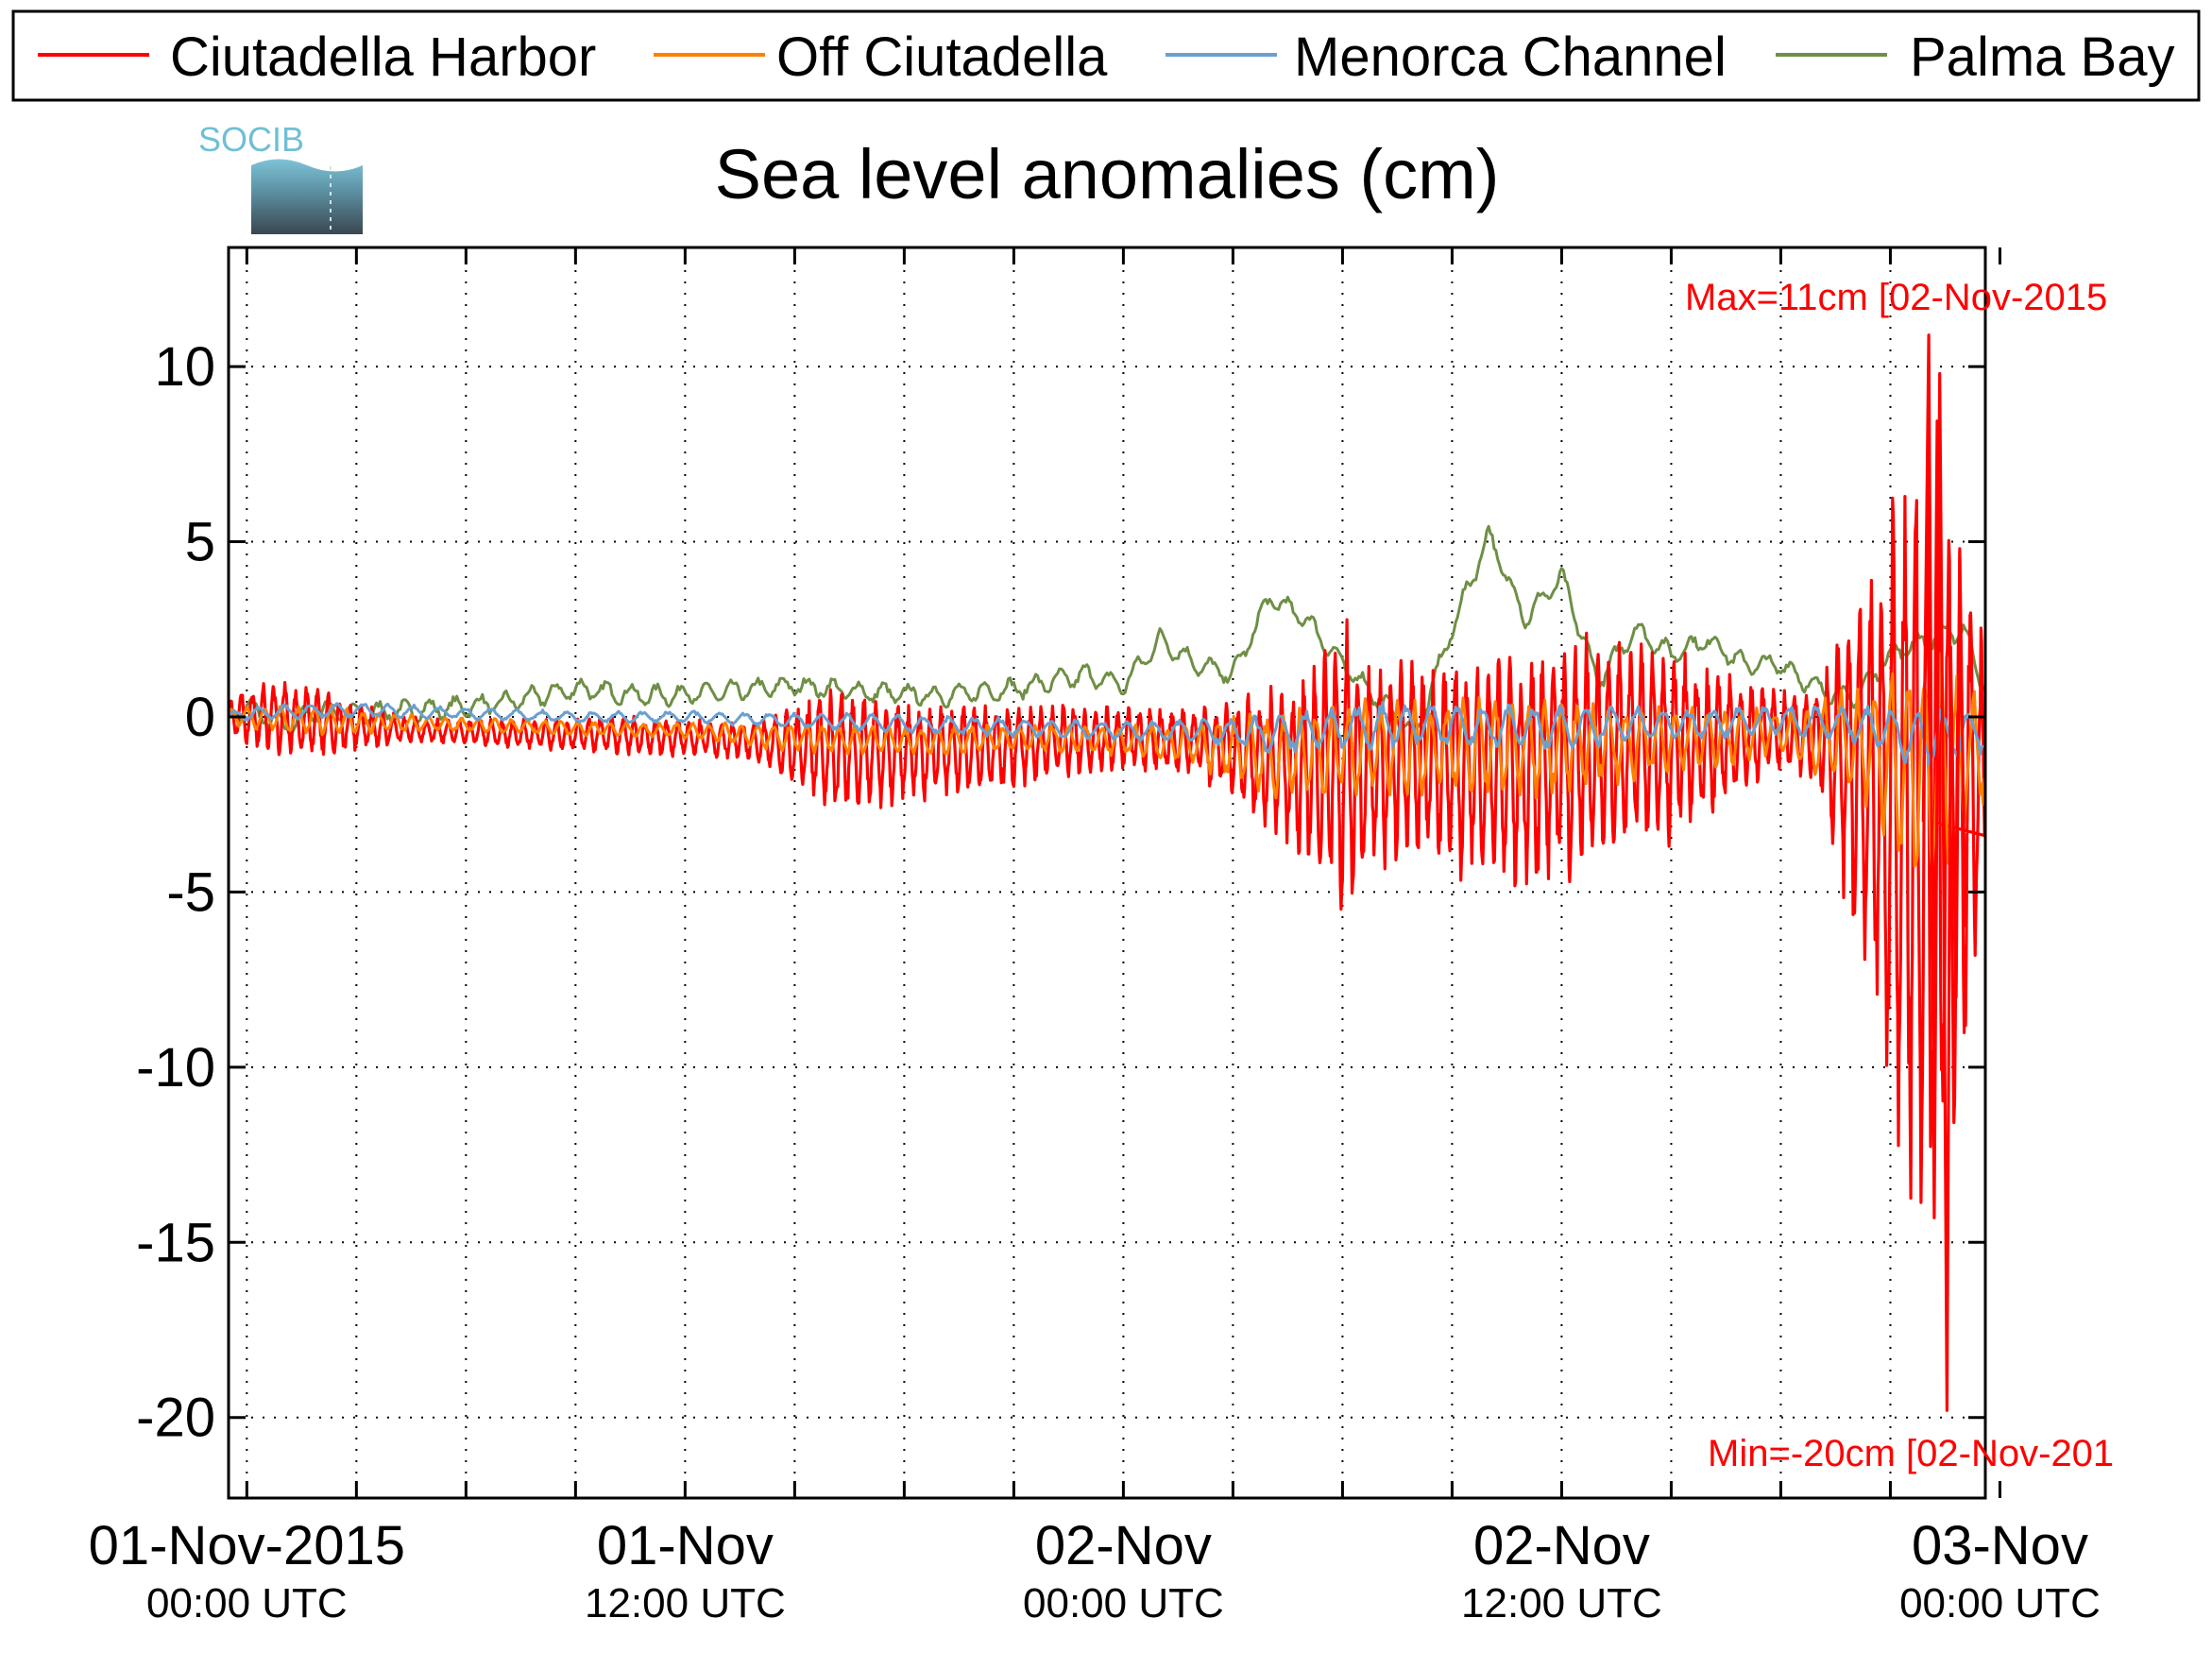 This screenshot has width=2212, height=1669. Describe the element at coordinates (1510, 57) in the screenshot. I see `legend-label-menorca-channel: Menorca Channel` at that location.